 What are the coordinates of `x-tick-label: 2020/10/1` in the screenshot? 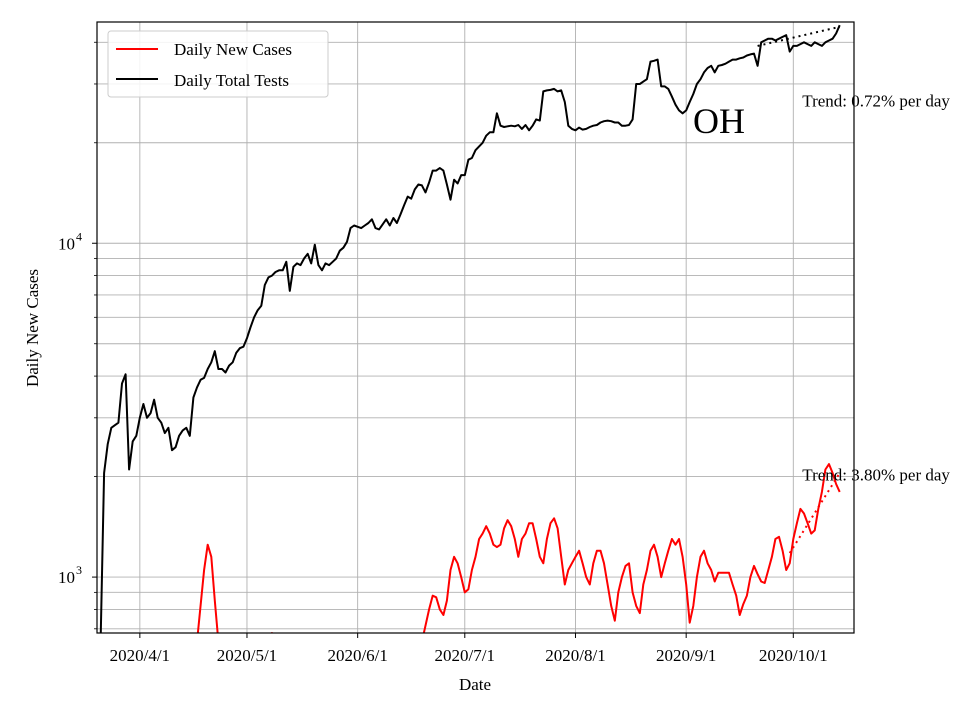 It's located at (793, 655).